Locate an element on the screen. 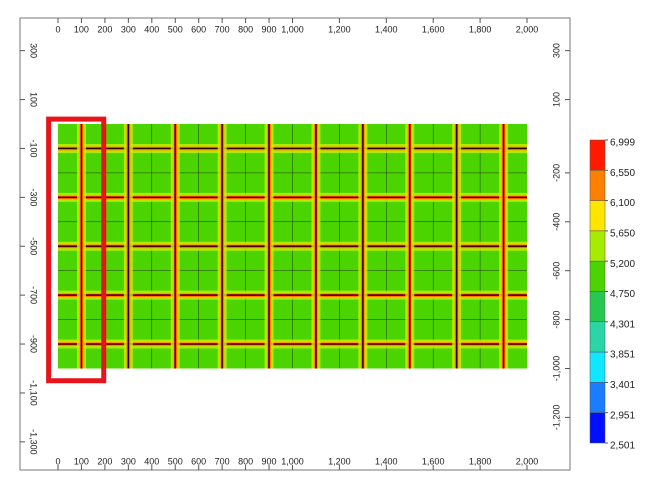 This screenshot has height=489, width=650. x-tick-label-top: 200 is located at coordinates (104, 29).